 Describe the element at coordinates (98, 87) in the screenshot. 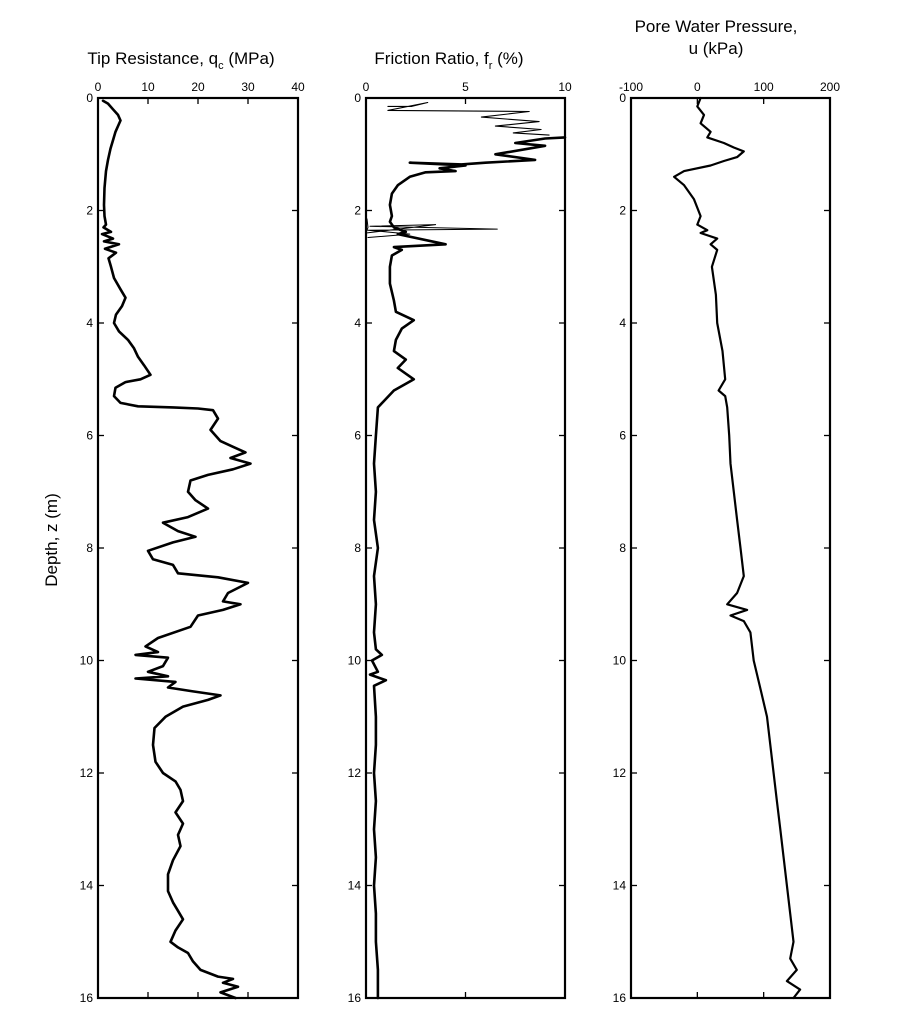

I see `tip-resistance-xtick-label-0: 0` at that location.